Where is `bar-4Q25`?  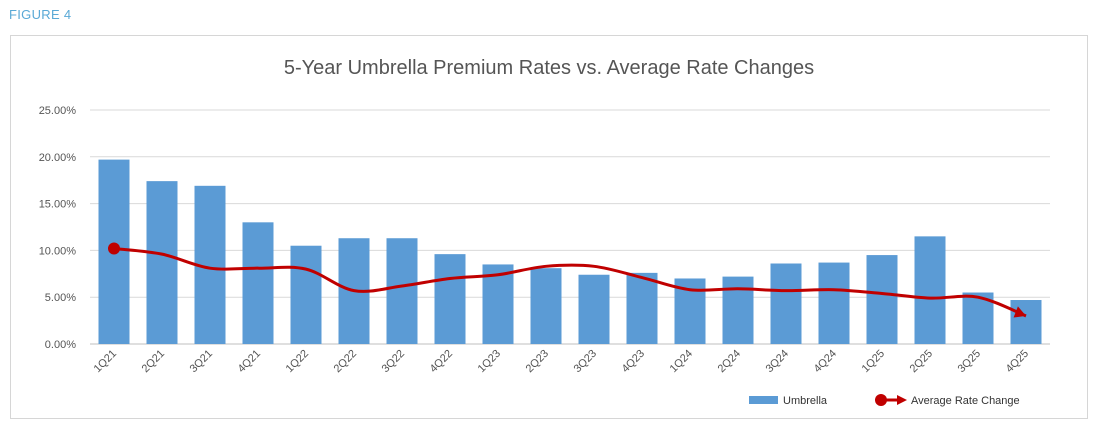
bar-4Q25 is located at coordinates (1026, 322).